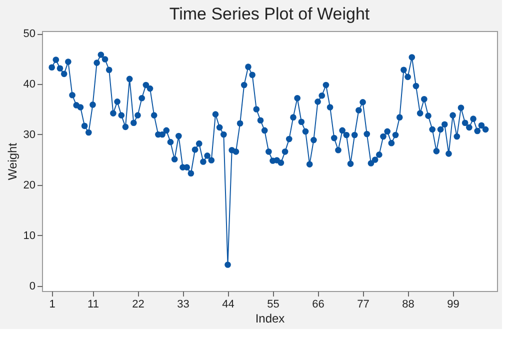 Image resolution: width=520 pixels, height=347 pixels. I want to click on chart-title: Time Series Plot of Weight, so click(269, 14).